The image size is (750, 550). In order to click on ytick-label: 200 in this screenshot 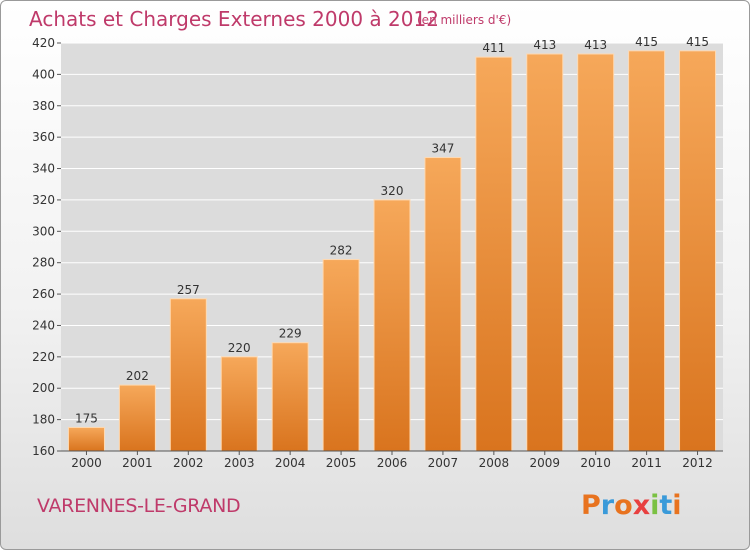, I will do `click(43, 388)`.